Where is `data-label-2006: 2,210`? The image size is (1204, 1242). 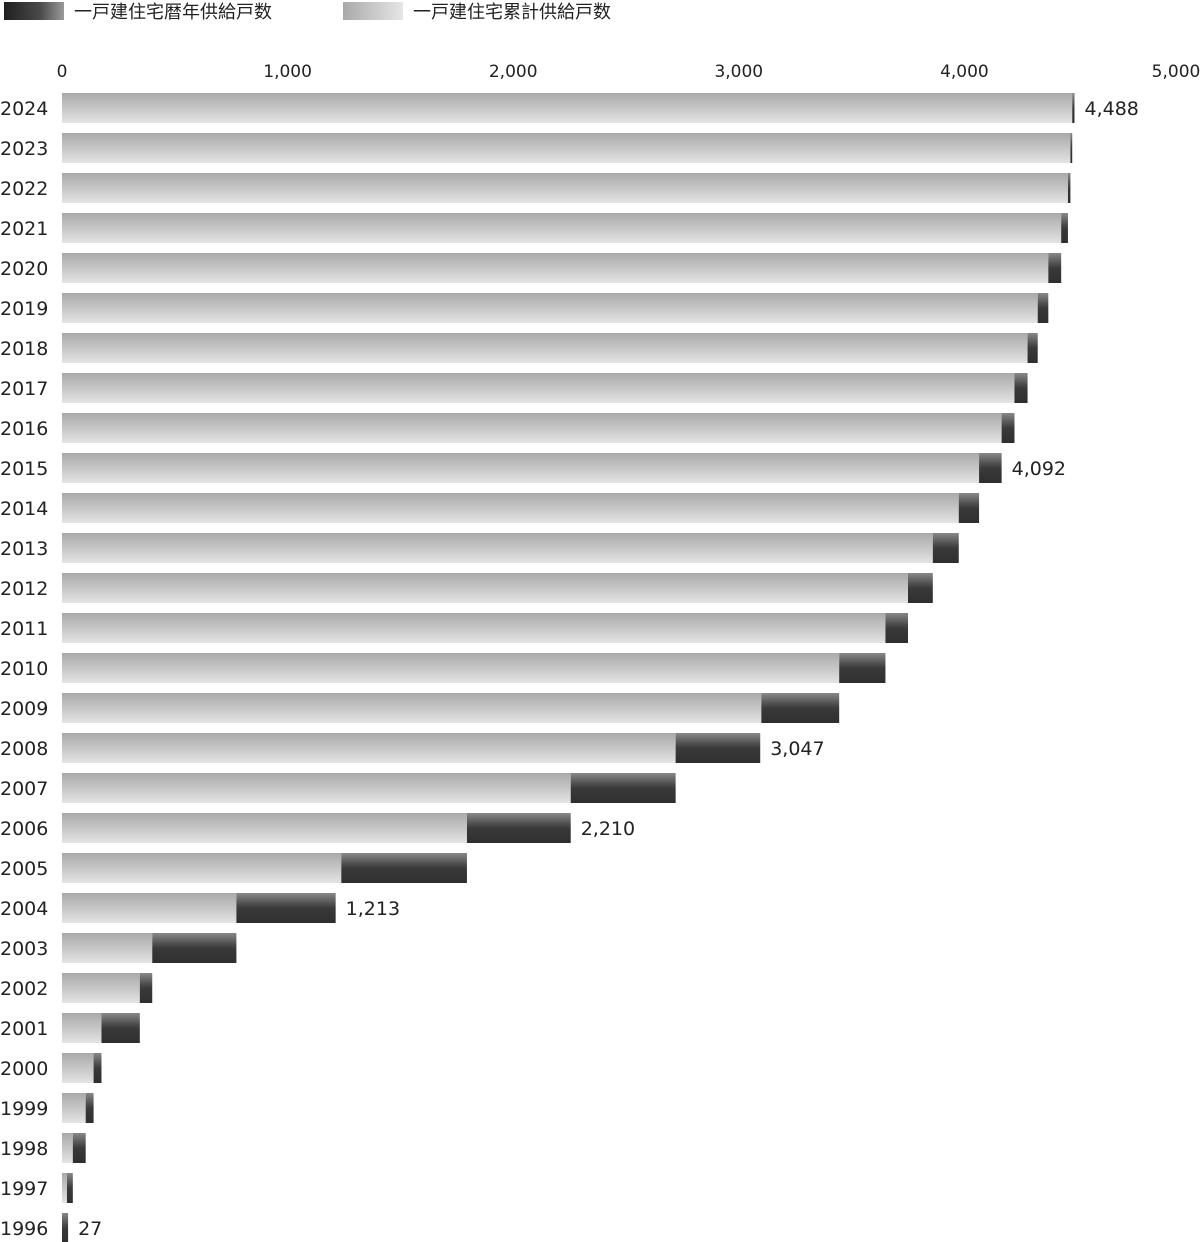 data-label-2006: 2,210 is located at coordinates (608, 829).